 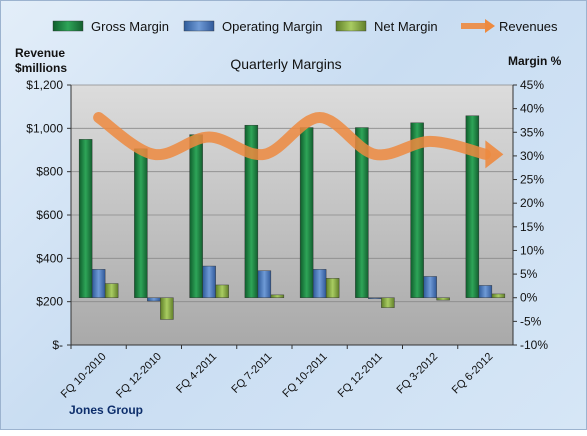 What do you see at coordinates (40, 53) in the screenshot?
I see `left-axis-title-line1: Revenue` at bounding box center [40, 53].